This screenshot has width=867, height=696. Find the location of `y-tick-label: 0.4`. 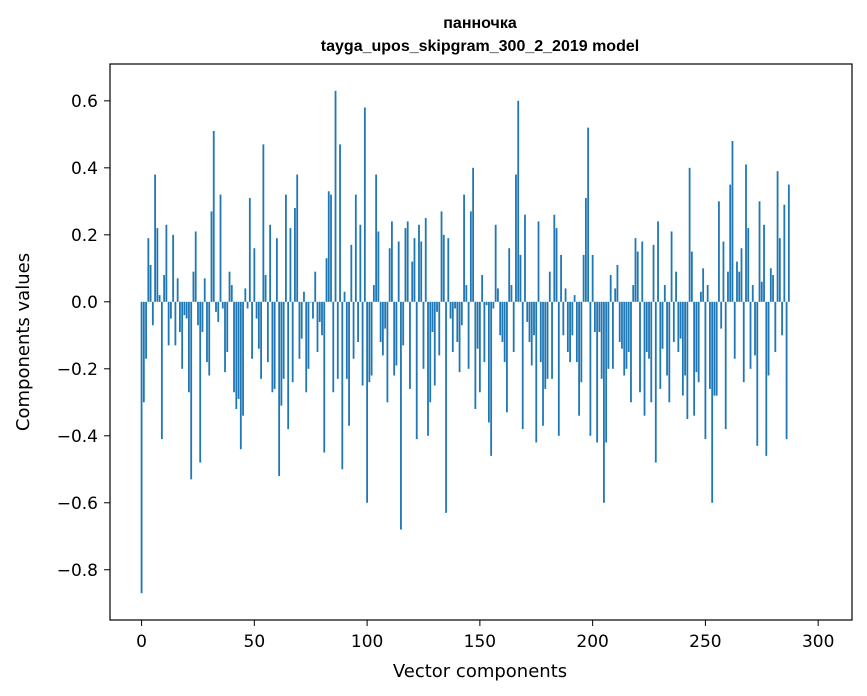

y-tick-label: 0.4 is located at coordinates (84, 169).